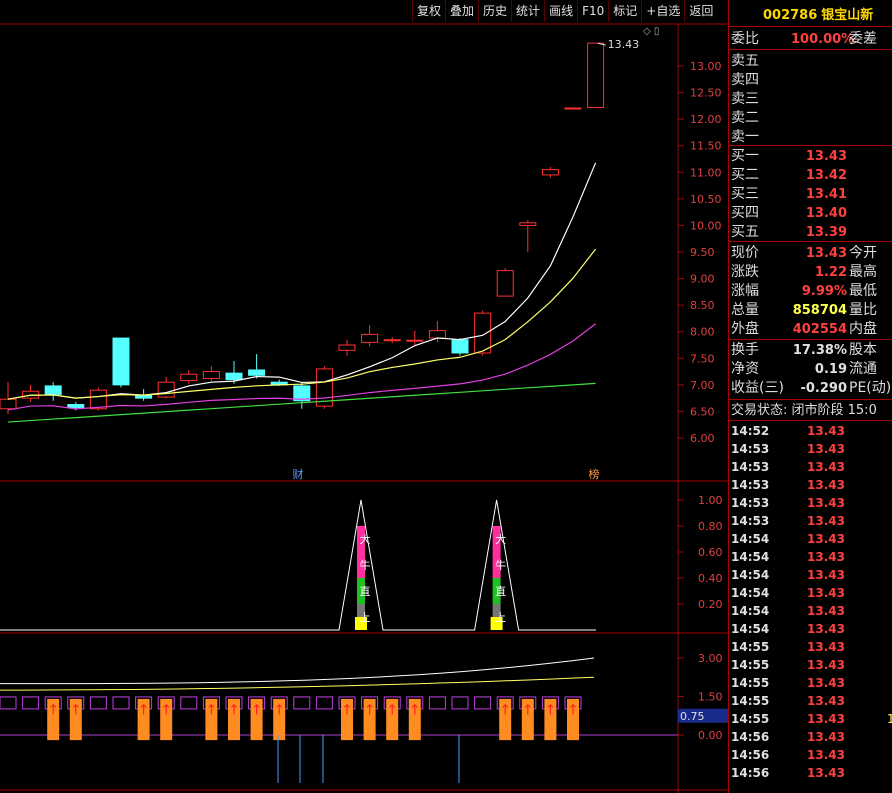  What do you see at coordinates (824, 291) in the screenshot?
I see `stat-row-value: 9.99%` at bounding box center [824, 291].